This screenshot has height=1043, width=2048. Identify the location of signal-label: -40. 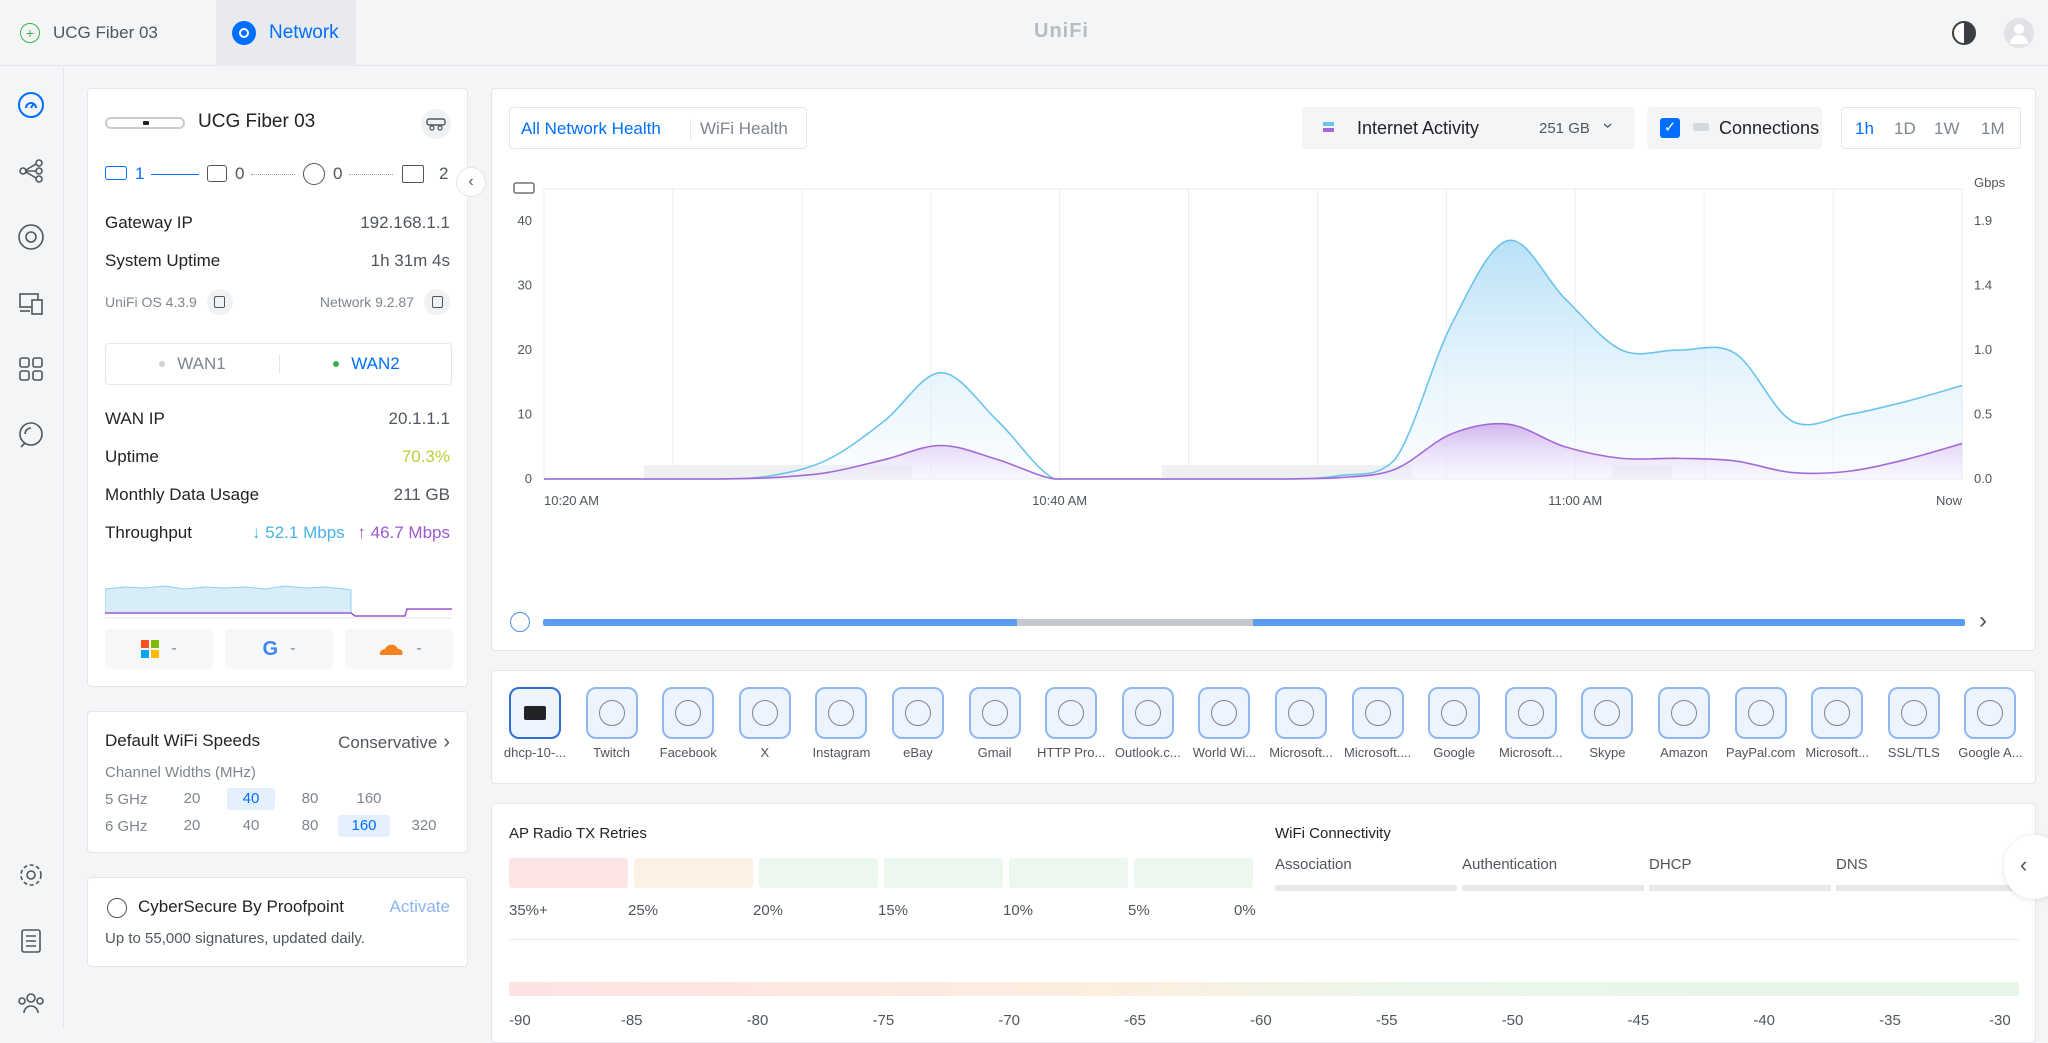
(1764, 1020).